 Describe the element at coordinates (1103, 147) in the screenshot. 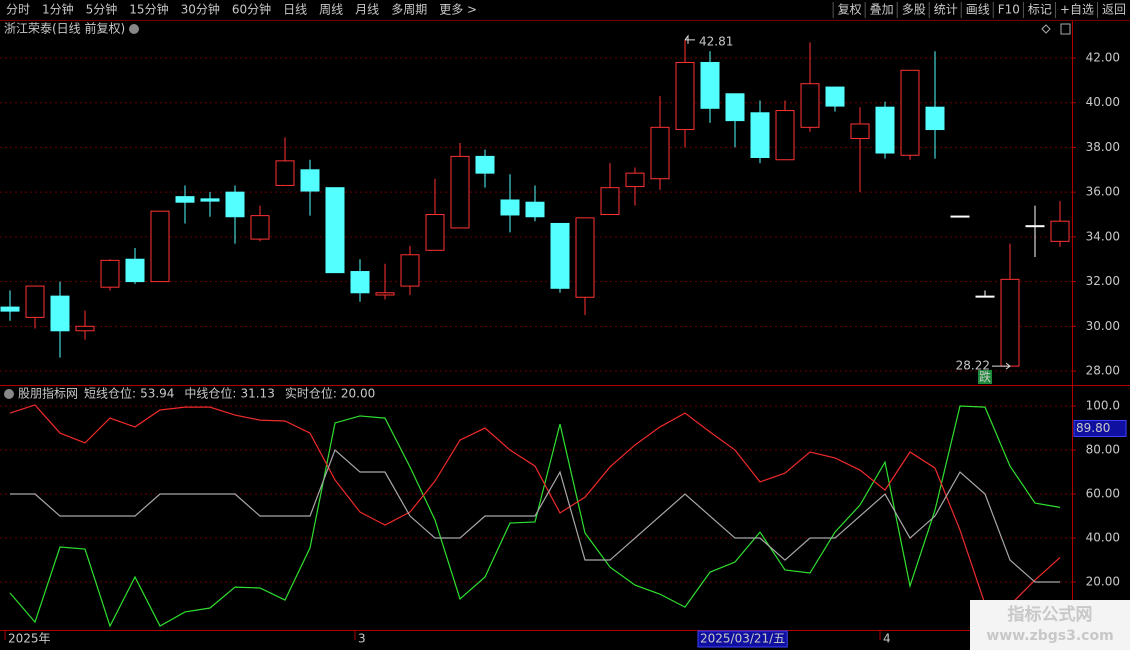

I see `y-tick-label: 38.00` at that location.